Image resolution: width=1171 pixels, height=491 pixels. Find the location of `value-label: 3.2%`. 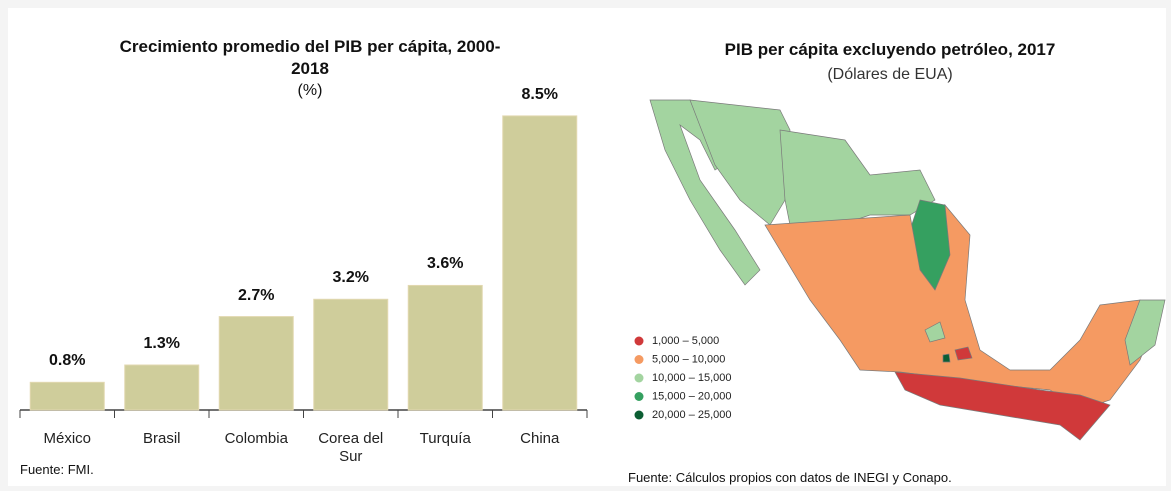

value-label: 3.2% is located at coordinates (350, 278).